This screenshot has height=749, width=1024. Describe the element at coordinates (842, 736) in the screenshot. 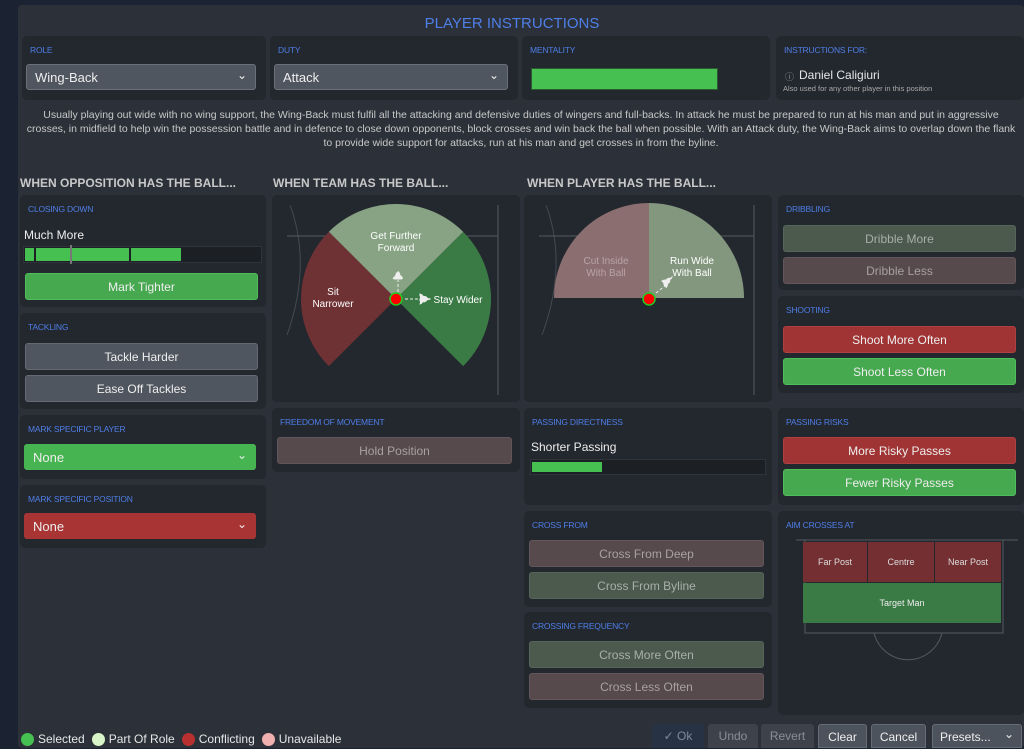

I see `clear-button: Clear` at that location.